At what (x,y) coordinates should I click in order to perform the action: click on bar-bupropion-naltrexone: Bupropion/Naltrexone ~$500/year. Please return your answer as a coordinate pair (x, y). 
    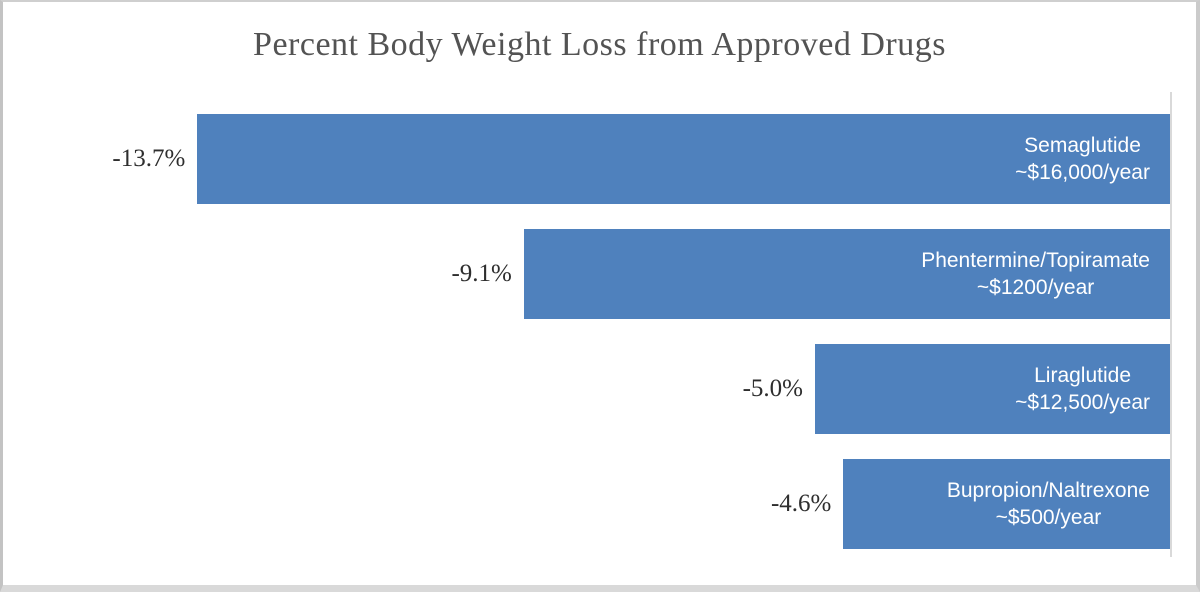
    Looking at the image, I should click on (1006, 504).